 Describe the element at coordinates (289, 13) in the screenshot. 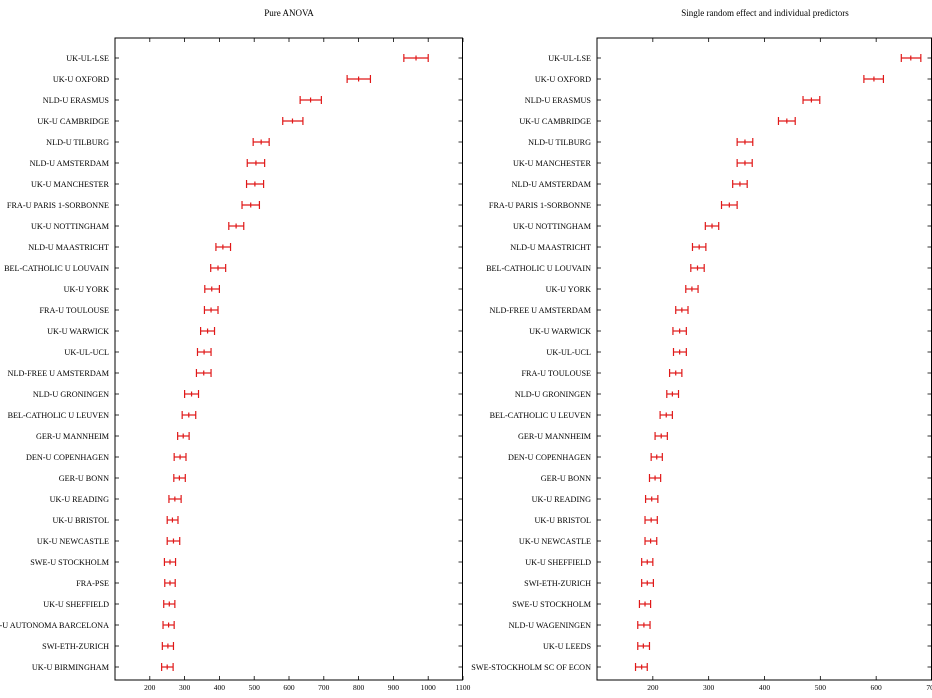

I see `chart-title: Pure ANOVA` at that location.